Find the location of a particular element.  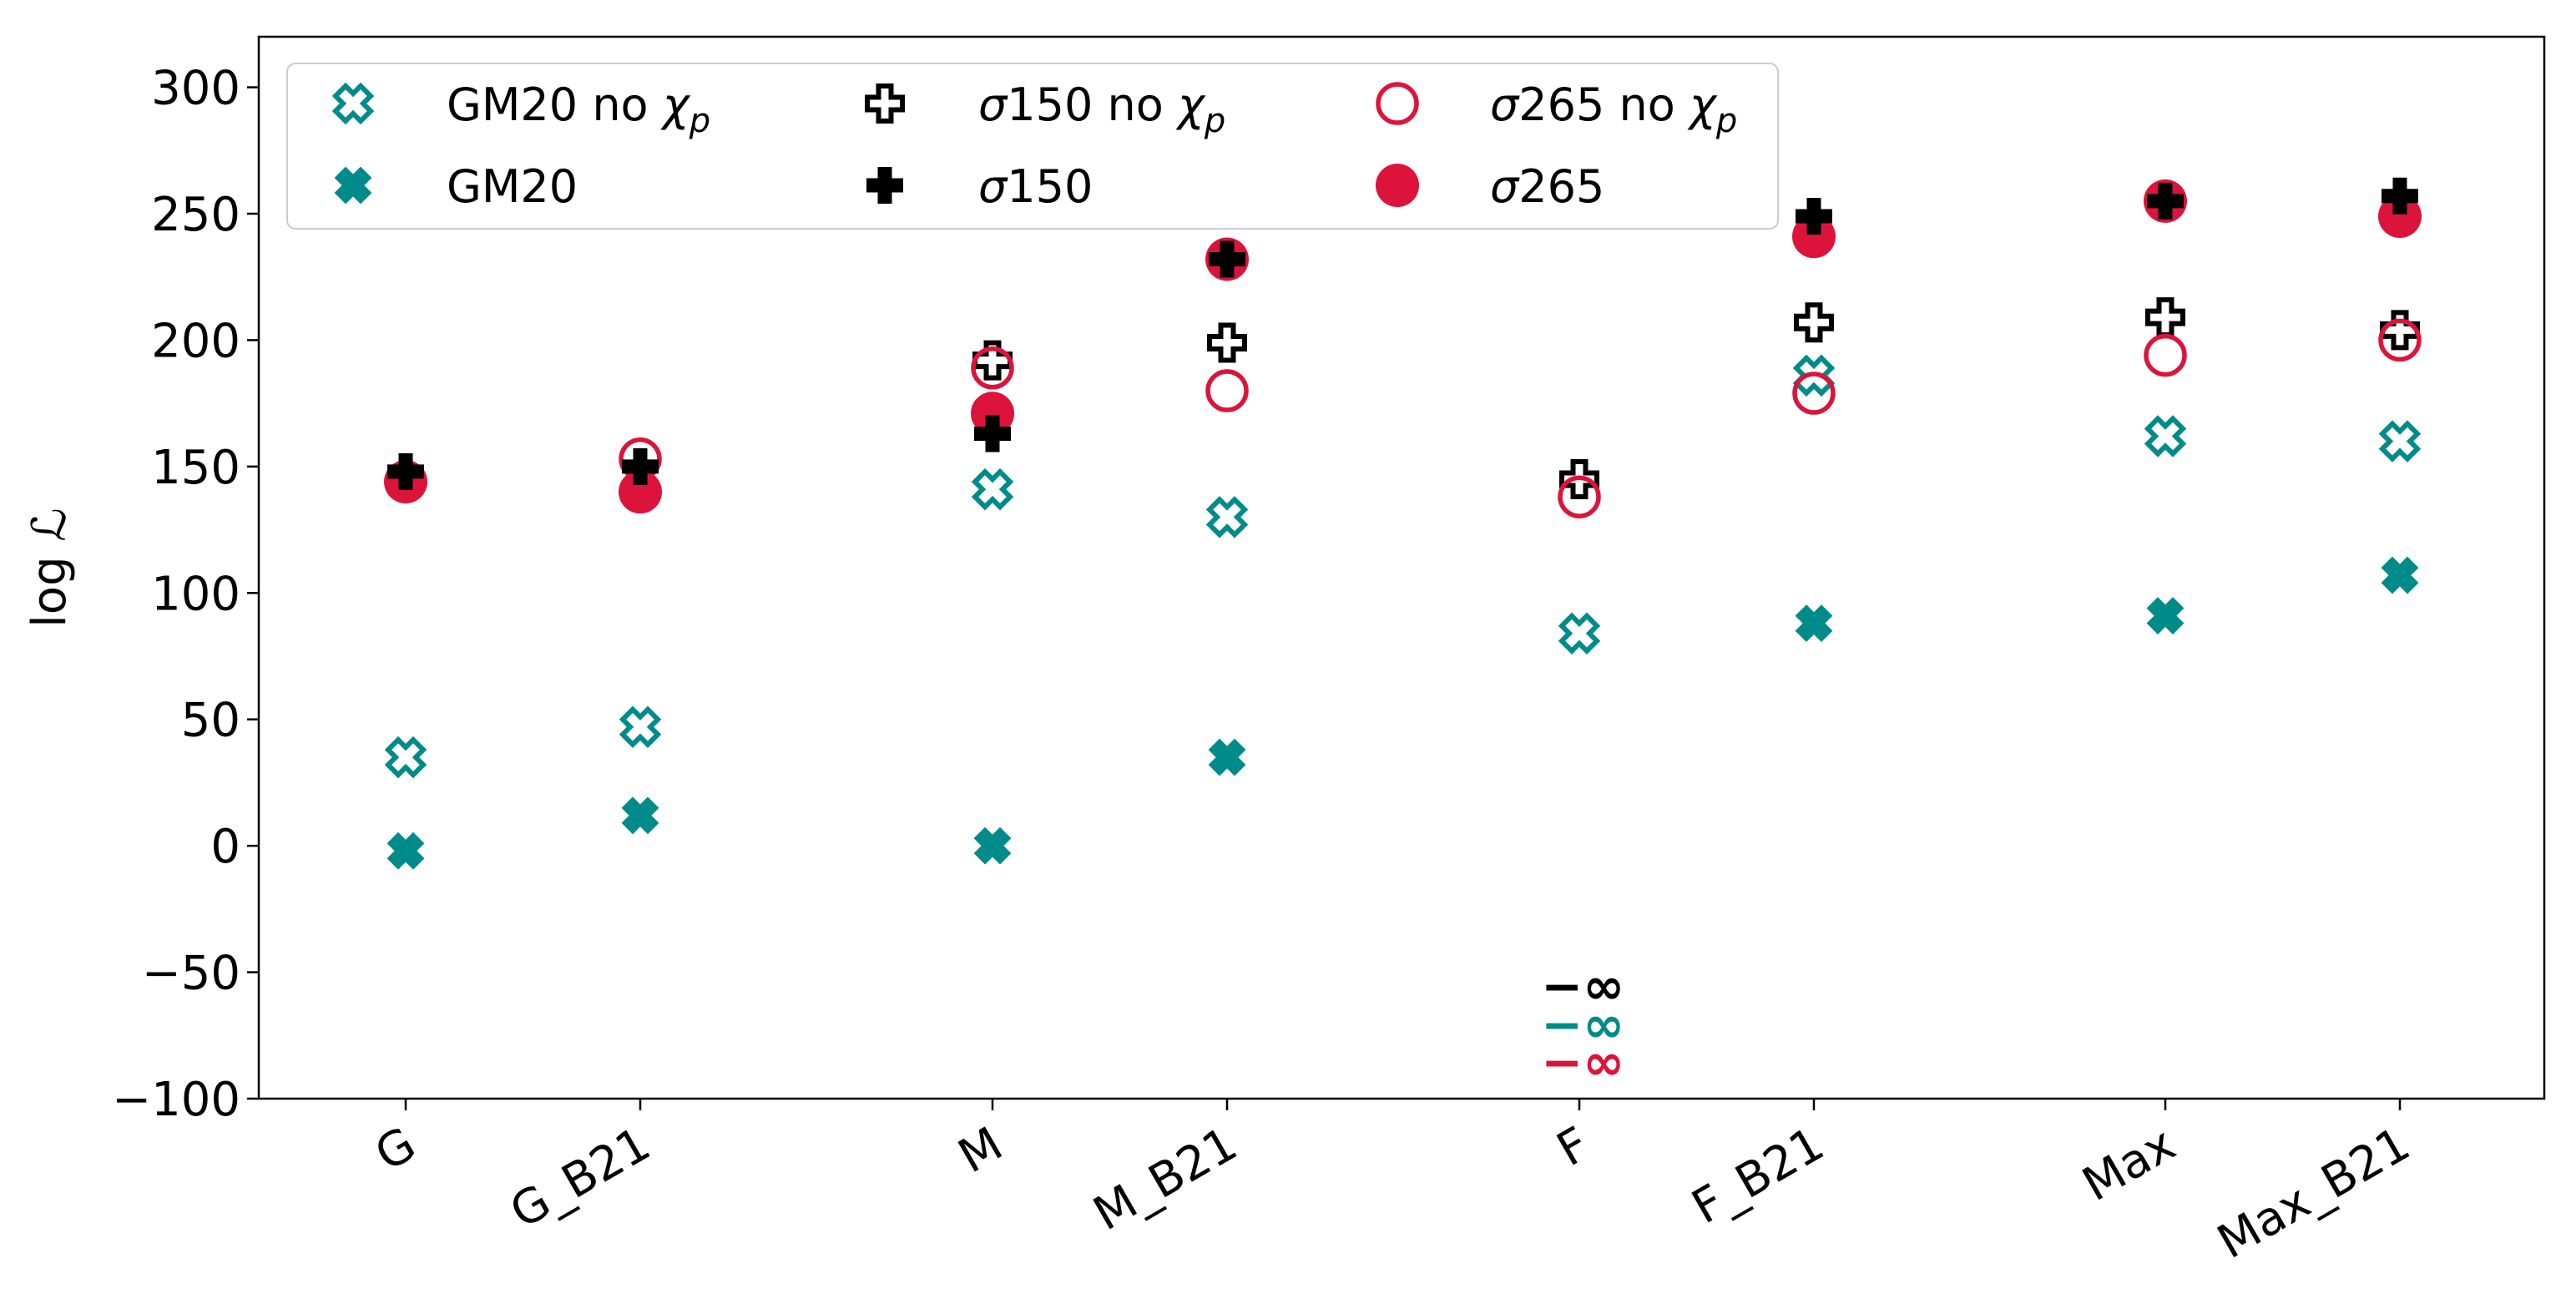

legend-marker-circle-open is located at coordinates (1397, 103).